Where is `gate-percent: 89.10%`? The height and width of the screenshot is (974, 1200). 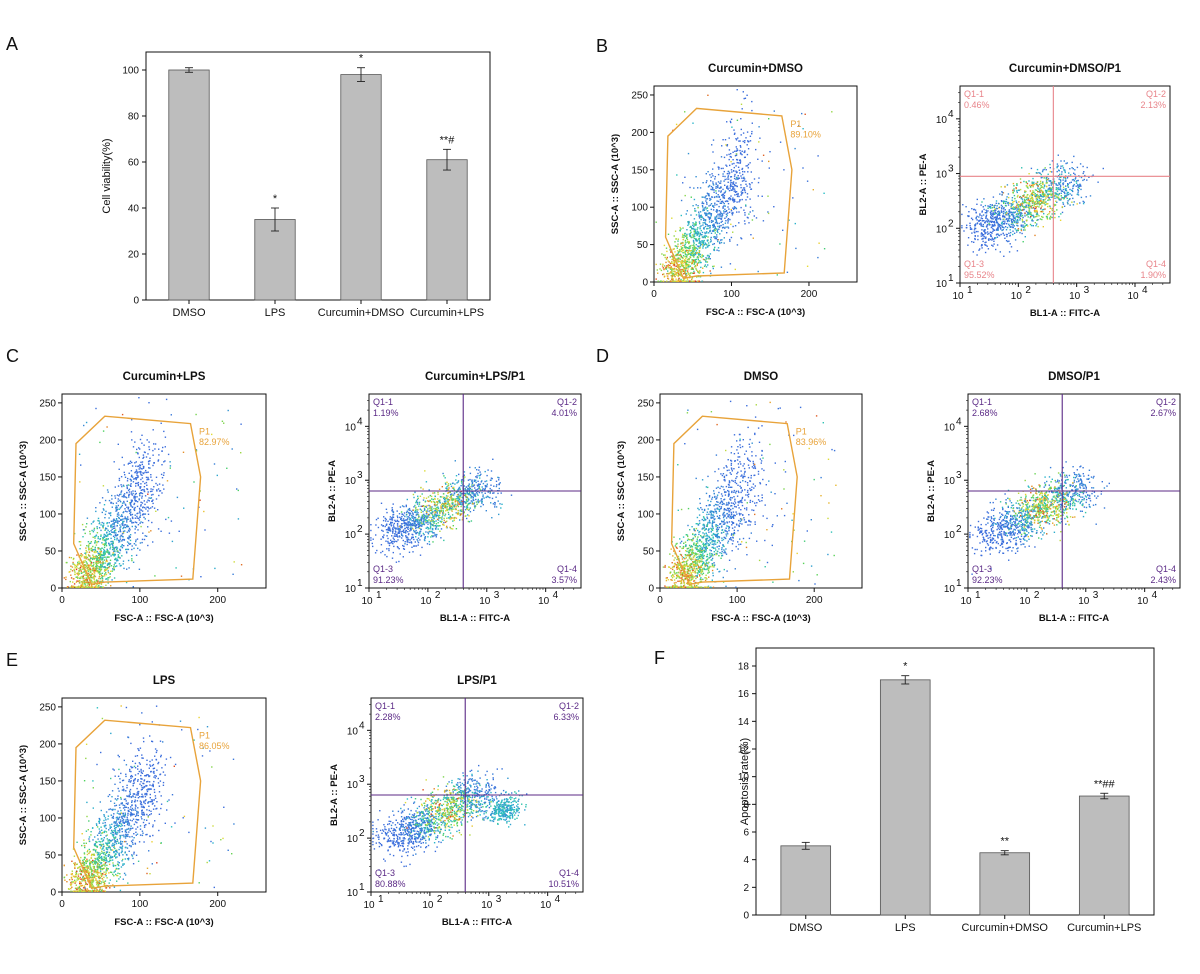
gate-percent: 89.10% is located at coordinates (805, 135).